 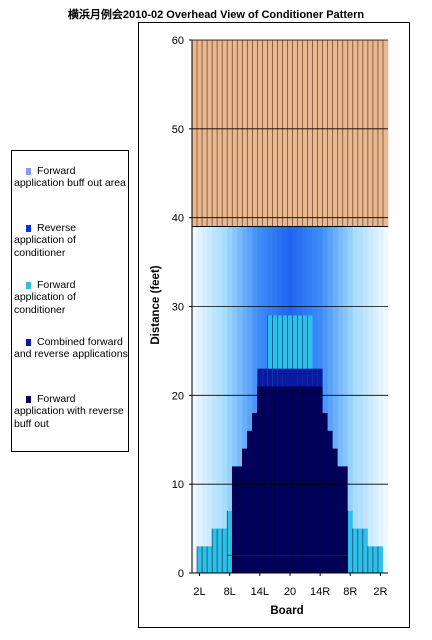 I want to click on x-tick-label-8L: 8L, so click(x=230, y=592).